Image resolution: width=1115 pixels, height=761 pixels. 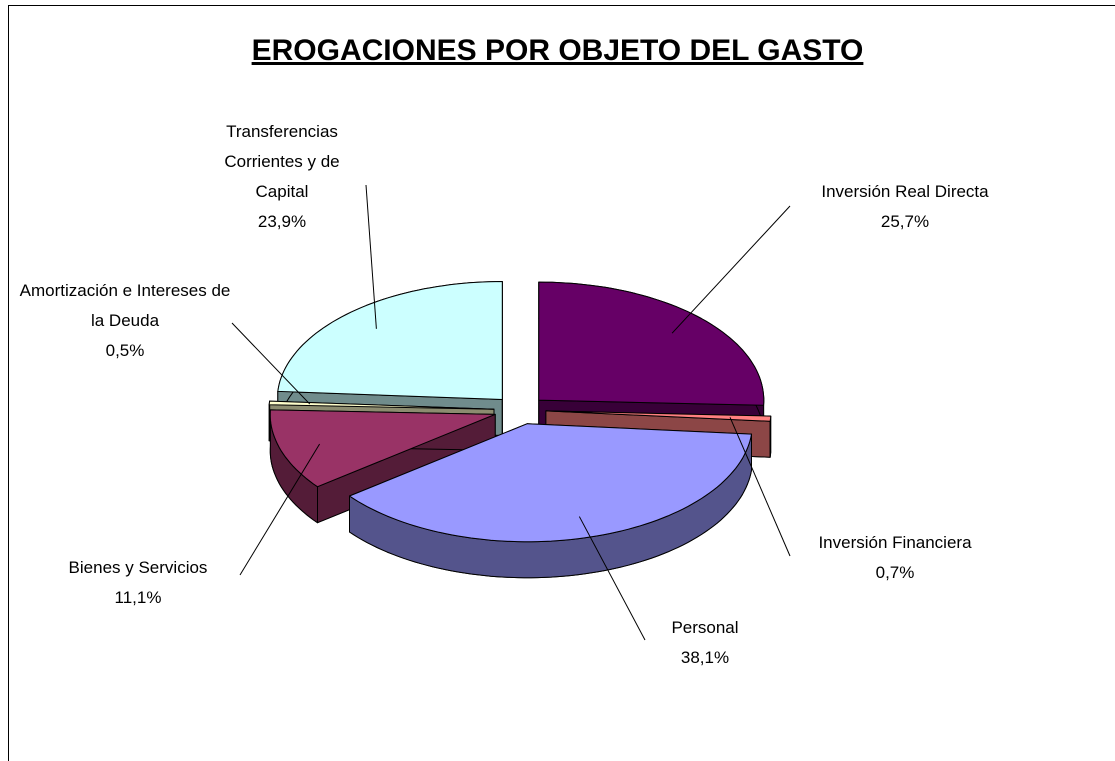 I want to click on slice-label: Bienes y Servicios 11,1%, so click(x=138, y=583).